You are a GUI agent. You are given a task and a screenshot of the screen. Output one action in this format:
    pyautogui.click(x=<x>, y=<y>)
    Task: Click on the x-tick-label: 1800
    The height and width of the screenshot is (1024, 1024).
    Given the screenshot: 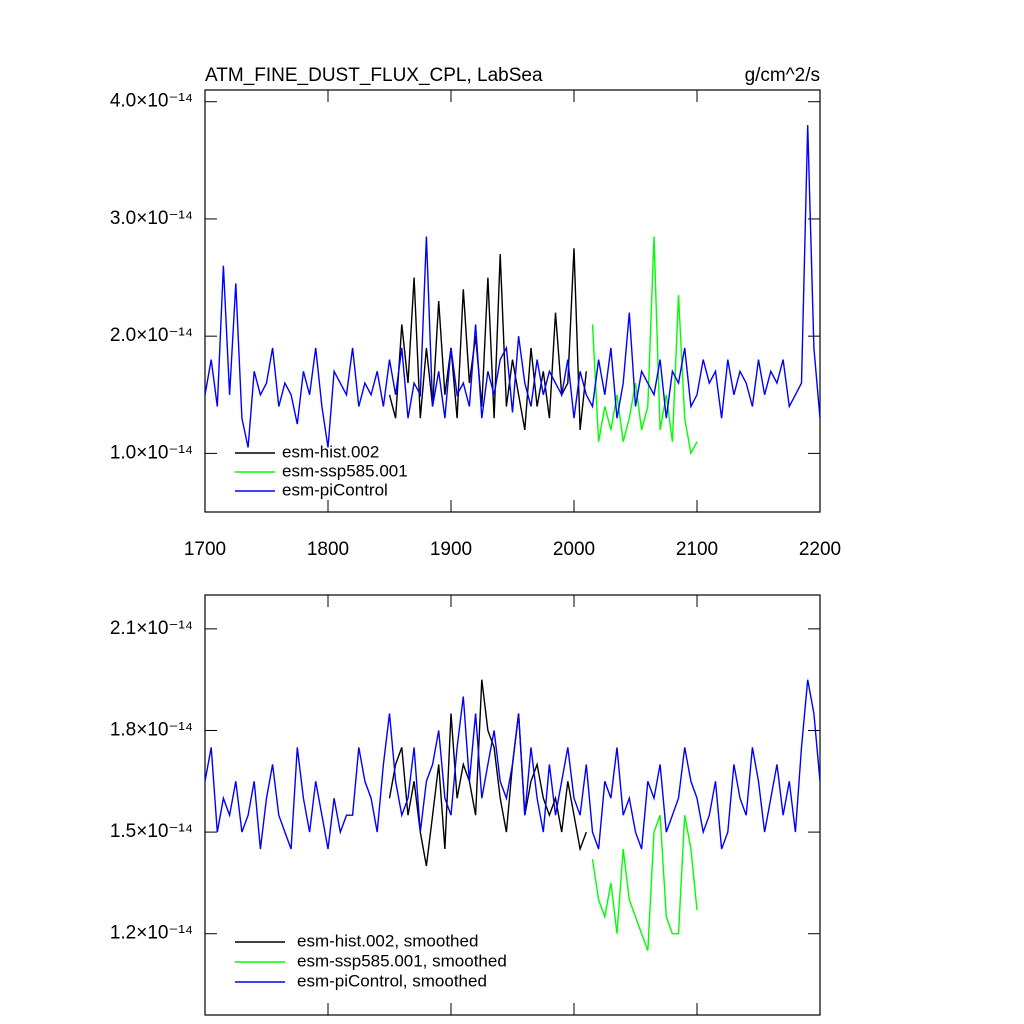 What is the action you would take?
    pyautogui.click(x=328, y=549)
    